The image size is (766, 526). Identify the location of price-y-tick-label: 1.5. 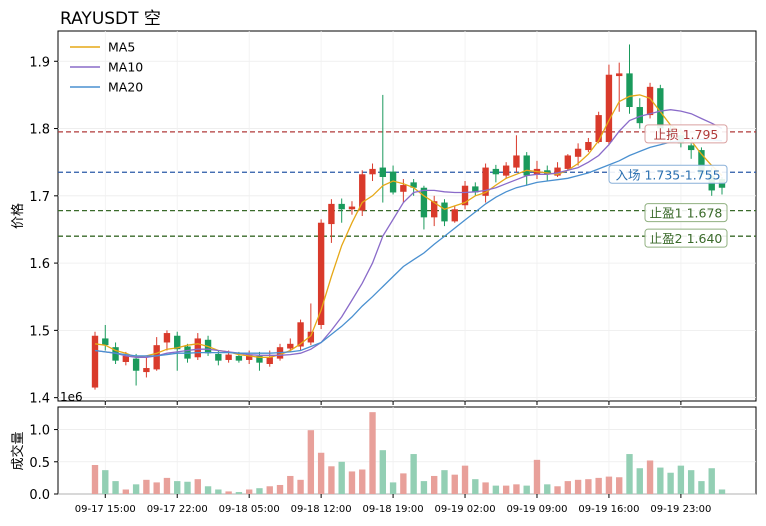
(39, 331).